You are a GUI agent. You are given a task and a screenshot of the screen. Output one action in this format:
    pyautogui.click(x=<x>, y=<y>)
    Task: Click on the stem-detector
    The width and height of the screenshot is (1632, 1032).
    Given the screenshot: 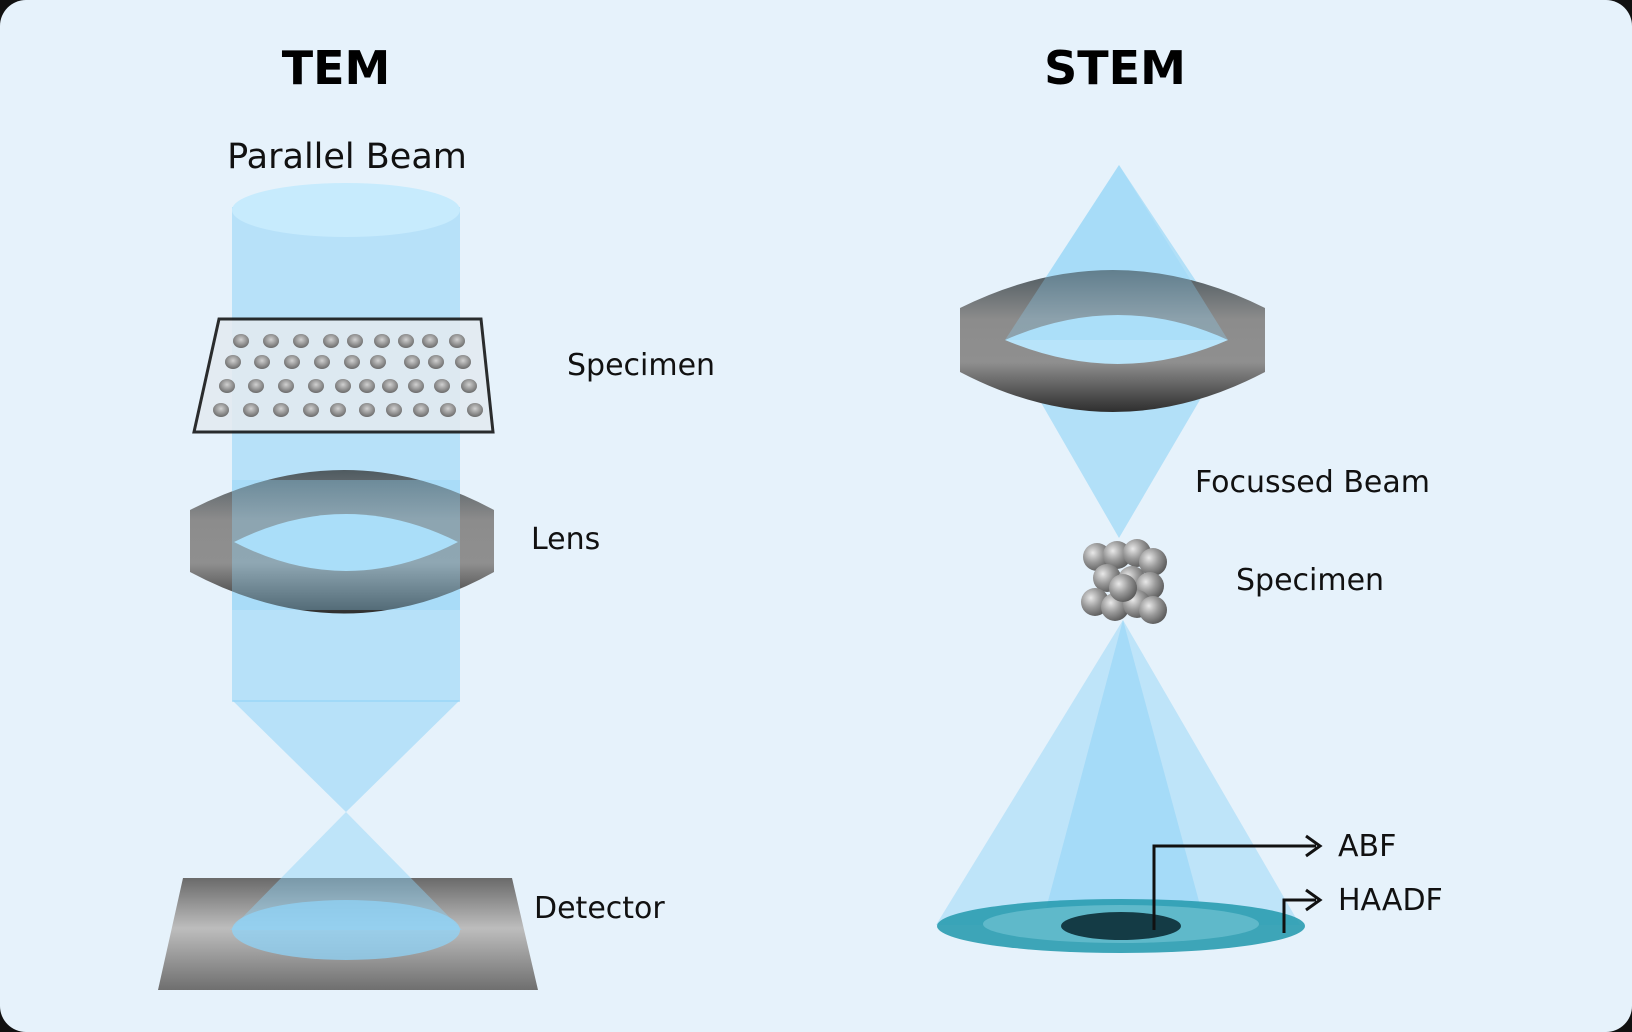 What is the action you would take?
    pyautogui.click(x=1121, y=926)
    